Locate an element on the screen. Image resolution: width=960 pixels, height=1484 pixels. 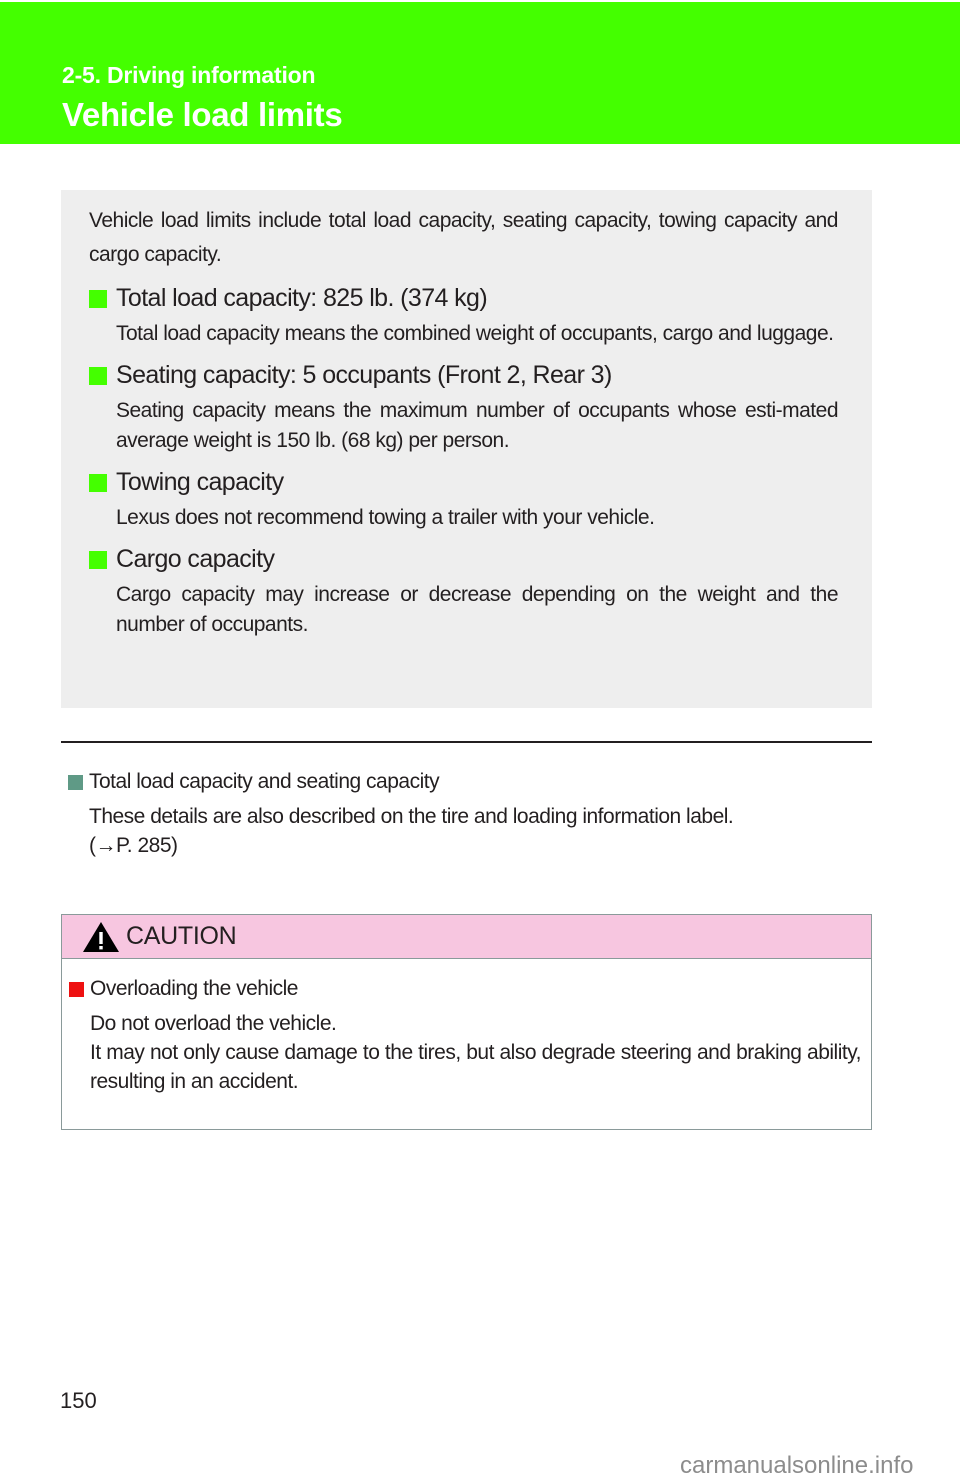
item-heading: Cargo capacity is located at coordinates (195, 559).